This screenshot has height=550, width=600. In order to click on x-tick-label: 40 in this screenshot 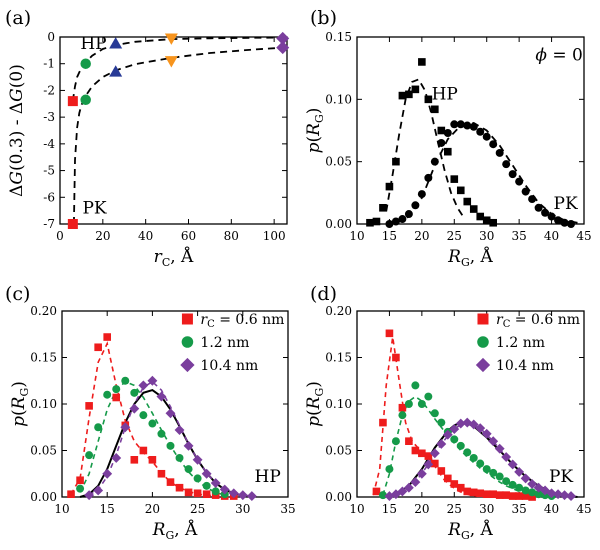, I will do `click(551, 236)`.